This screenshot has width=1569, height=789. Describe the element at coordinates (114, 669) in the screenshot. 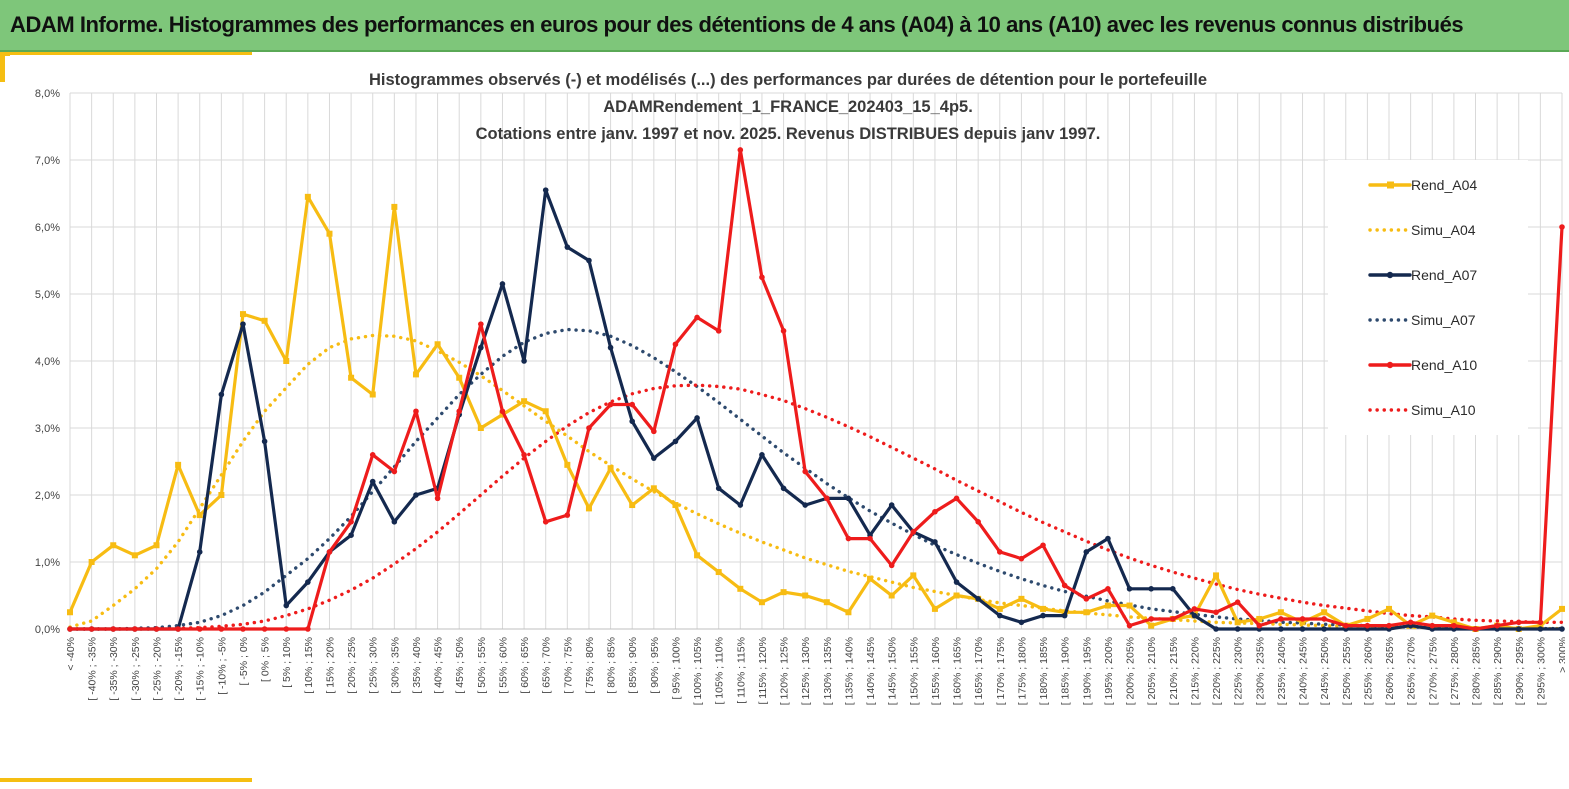

I see `x-tick-label: [ -35% ; -30%` at that location.